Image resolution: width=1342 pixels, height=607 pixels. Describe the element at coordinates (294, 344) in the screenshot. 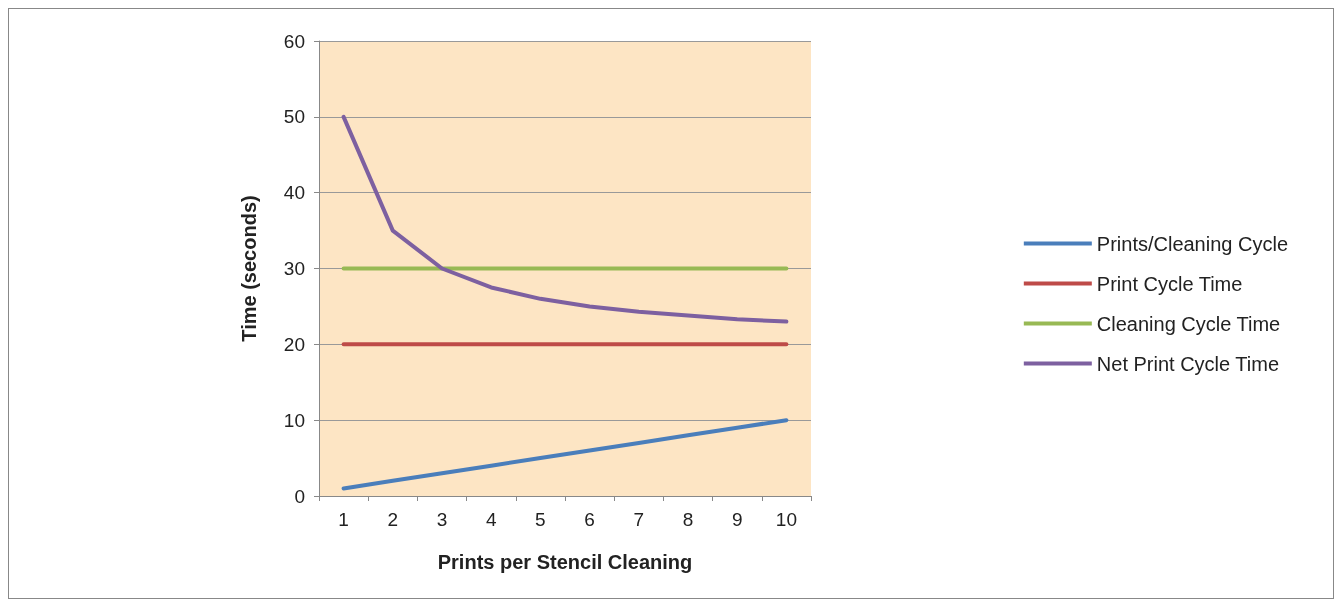

I see `y-tick-label: 20` at that location.